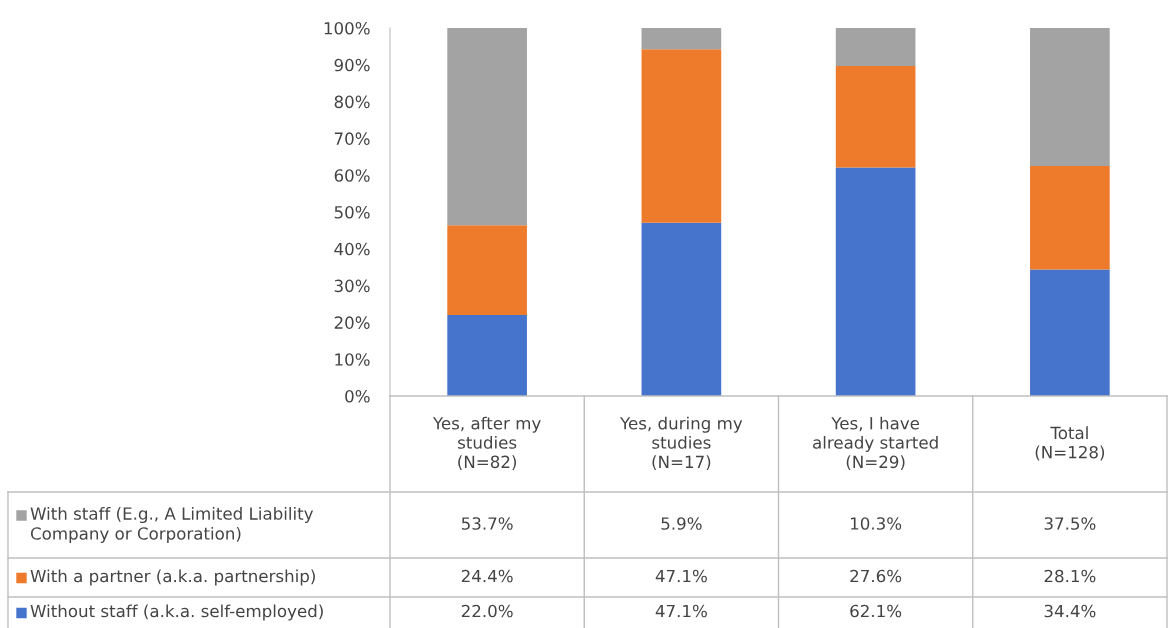  Describe the element at coordinates (172, 577) in the screenshot. I see `legend-label: With a partner (a.k.a. partnership)` at that location.